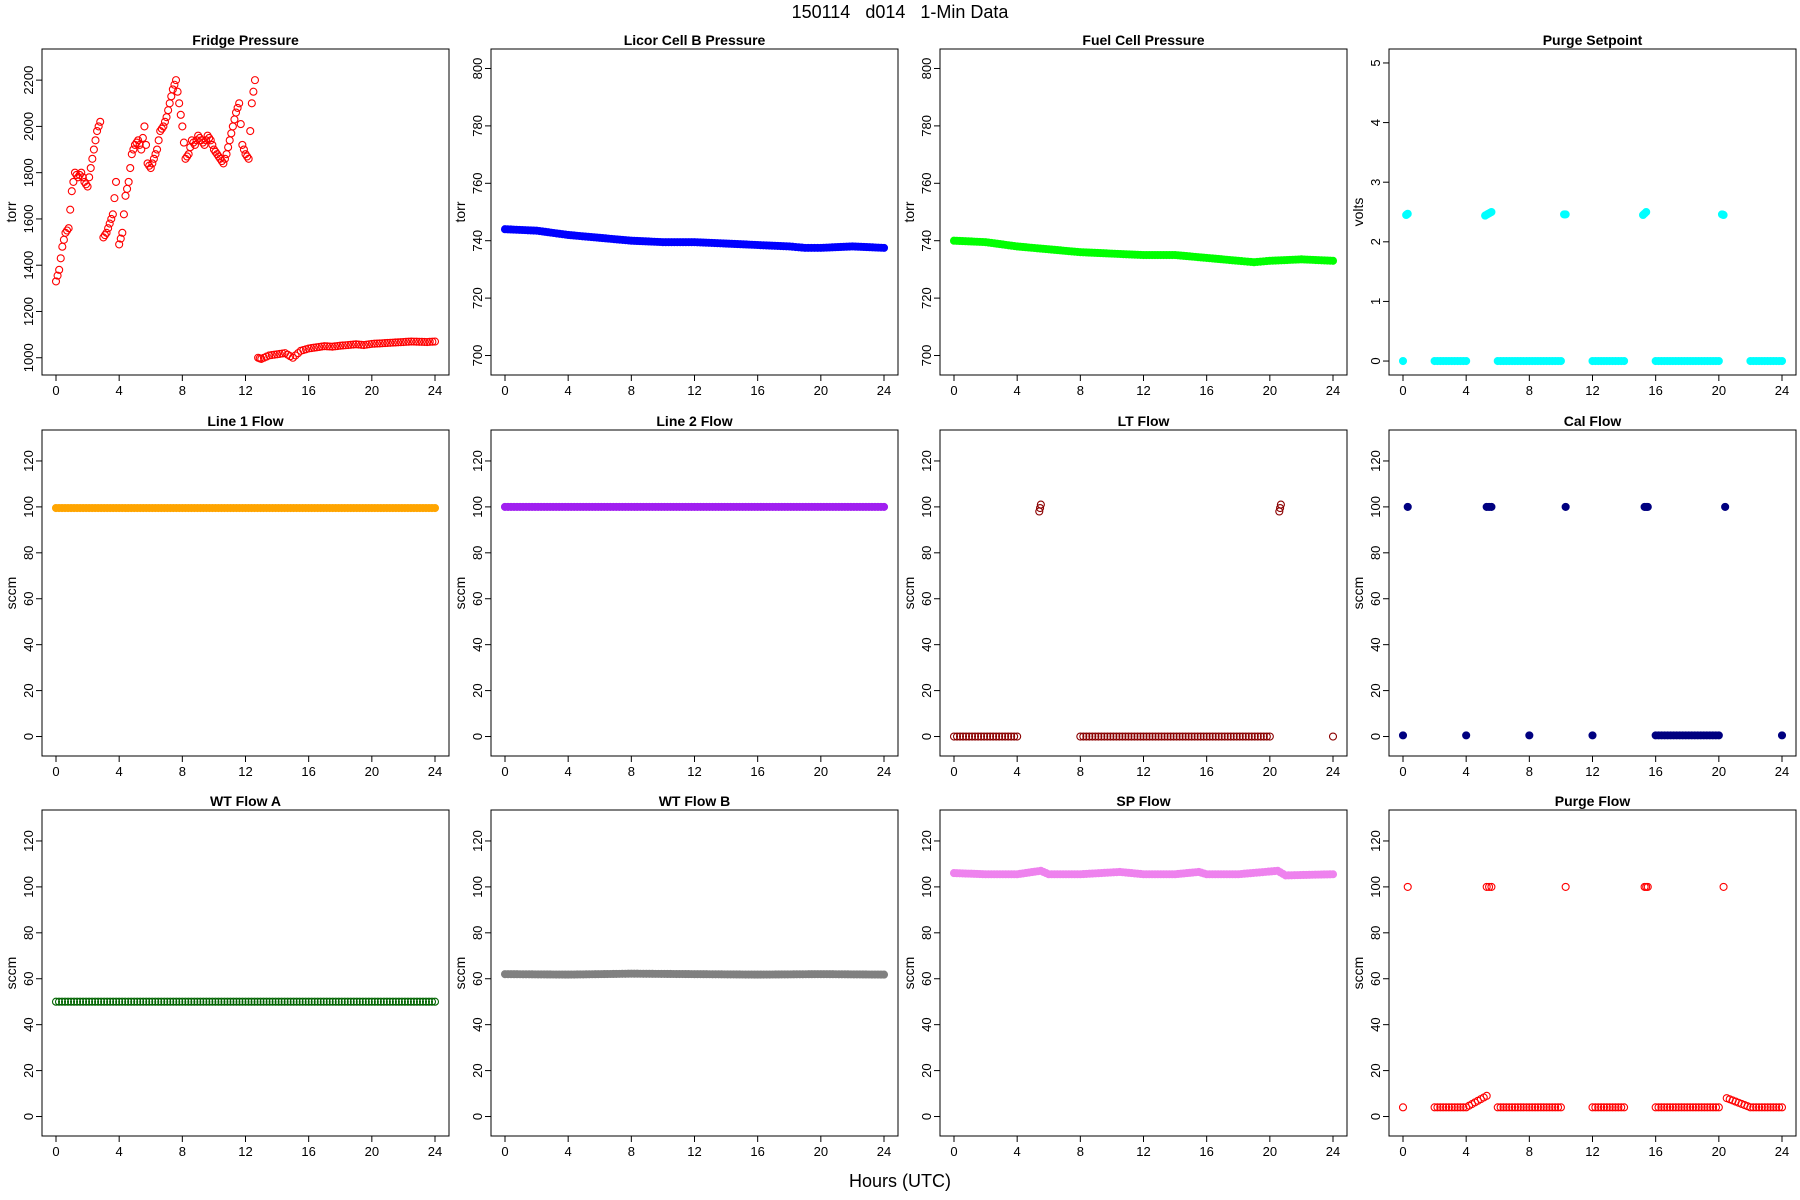 The image size is (1800, 1200). Describe the element at coordinates (1144, 421) in the screenshot. I see `panel-title: LT Flow` at that location.